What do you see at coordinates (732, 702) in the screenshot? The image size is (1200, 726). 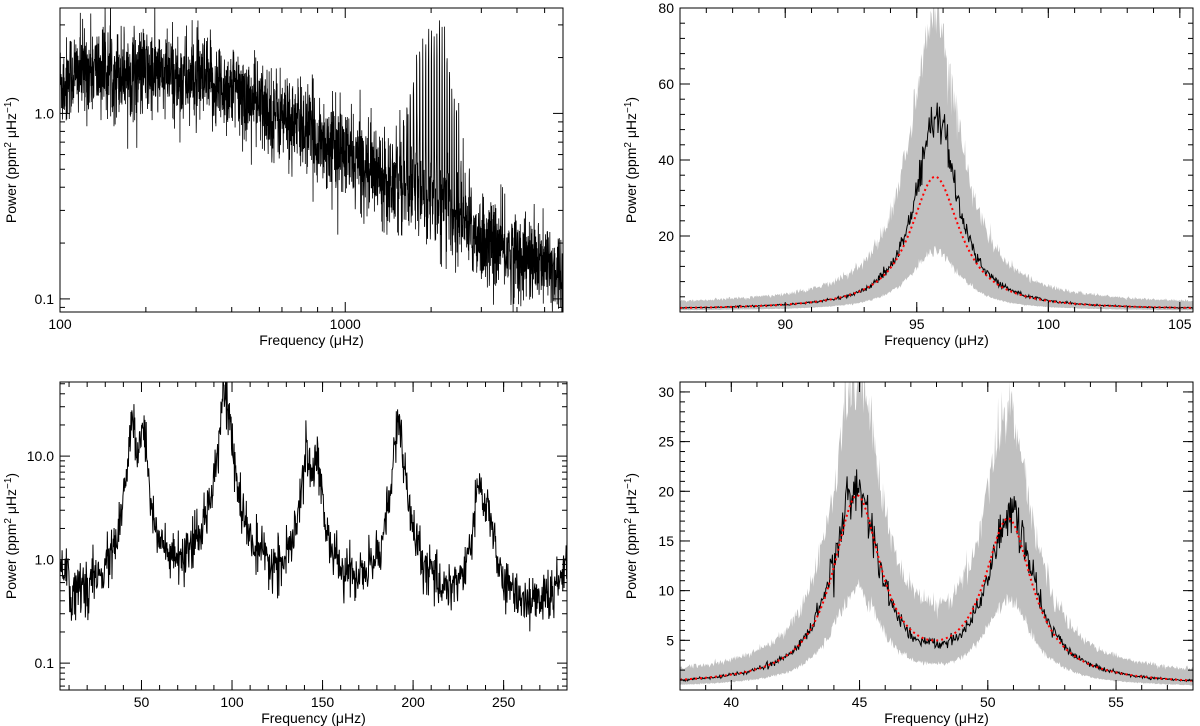 I see `x-tick-label: 40` at bounding box center [732, 702].